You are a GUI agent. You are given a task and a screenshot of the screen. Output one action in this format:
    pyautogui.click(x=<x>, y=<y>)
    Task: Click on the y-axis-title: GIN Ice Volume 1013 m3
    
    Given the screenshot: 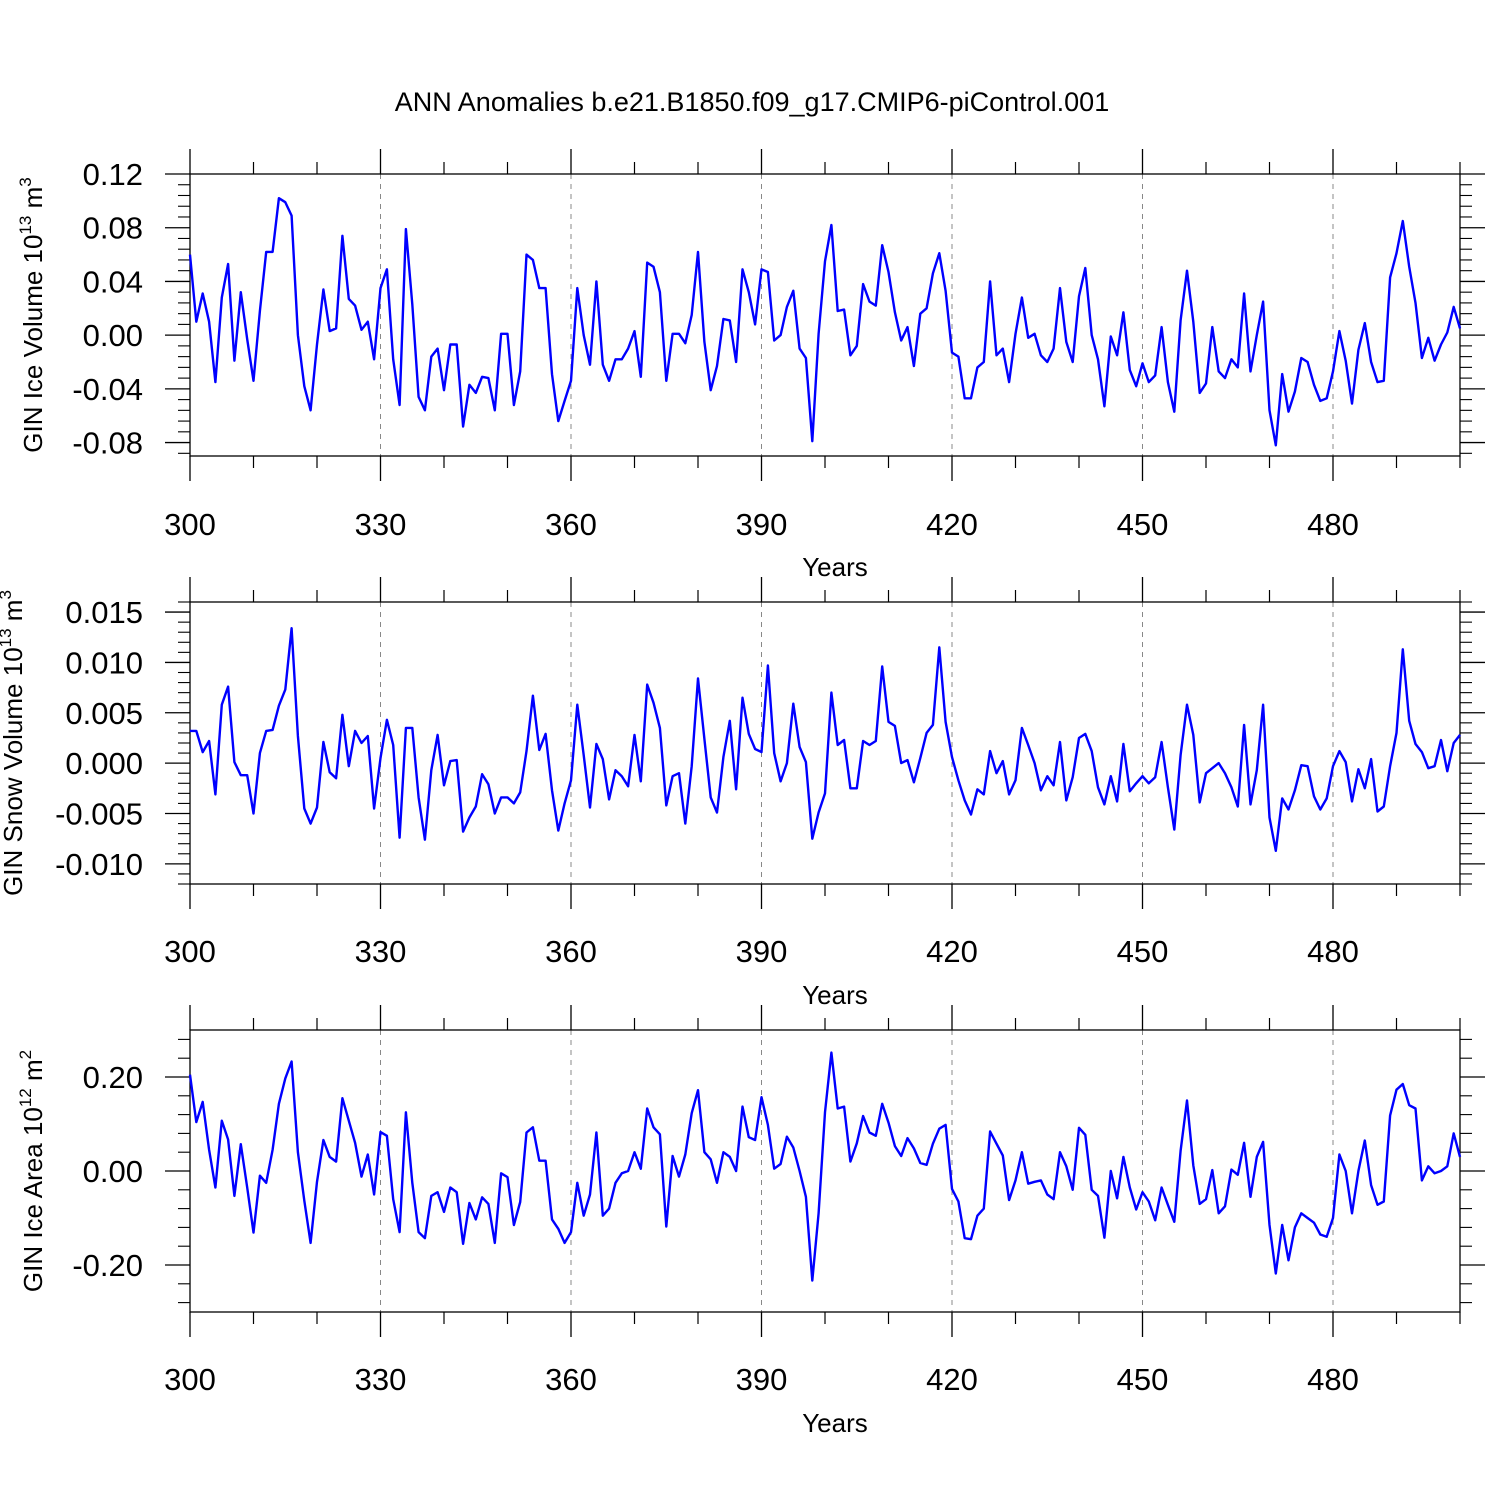 What is the action you would take?
    pyautogui.click(x=32, y=315)
    